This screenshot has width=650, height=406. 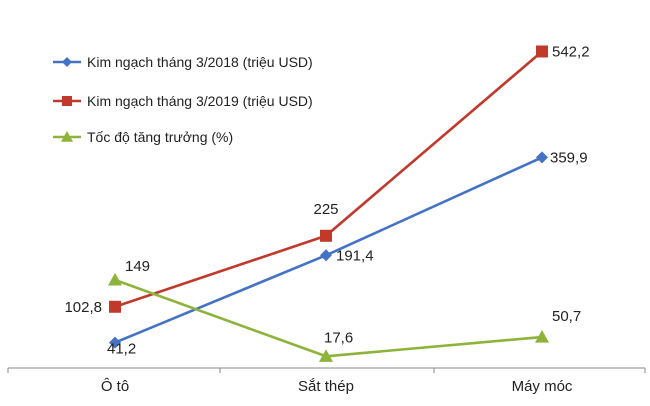 What do you see at coordinates (200, 101) in the screenshot?
I see `legend-label: Kim ngạch tháng 3/2019 (triệu USD)` at bounding box center [200, 101].